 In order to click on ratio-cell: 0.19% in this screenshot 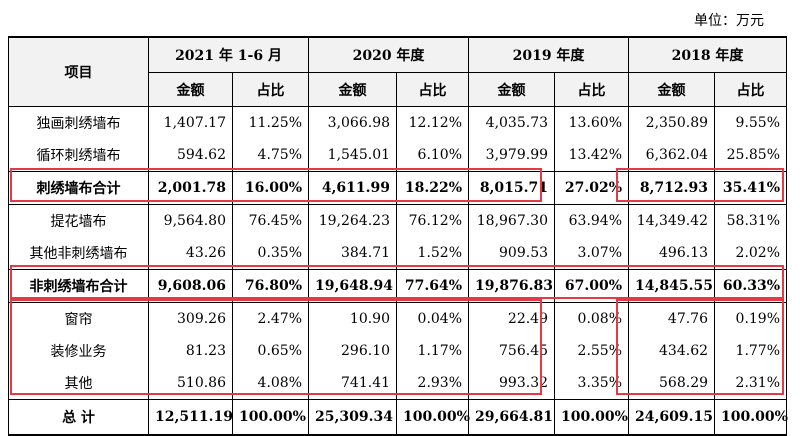, I will do `click(751, 318)`.